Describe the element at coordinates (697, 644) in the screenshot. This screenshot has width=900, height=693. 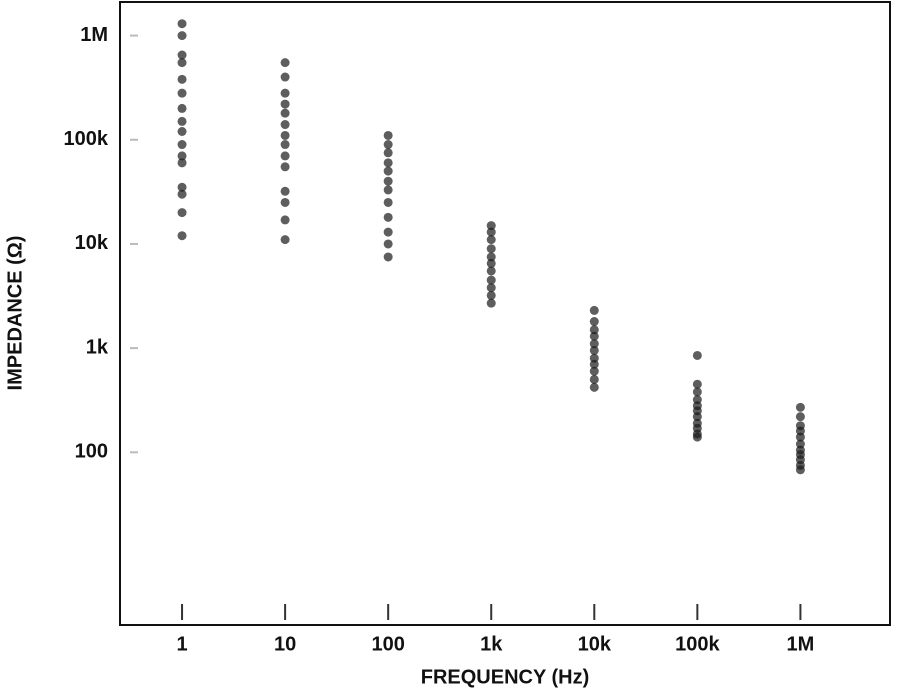
I see `x-tick-label: 100k` at that location.